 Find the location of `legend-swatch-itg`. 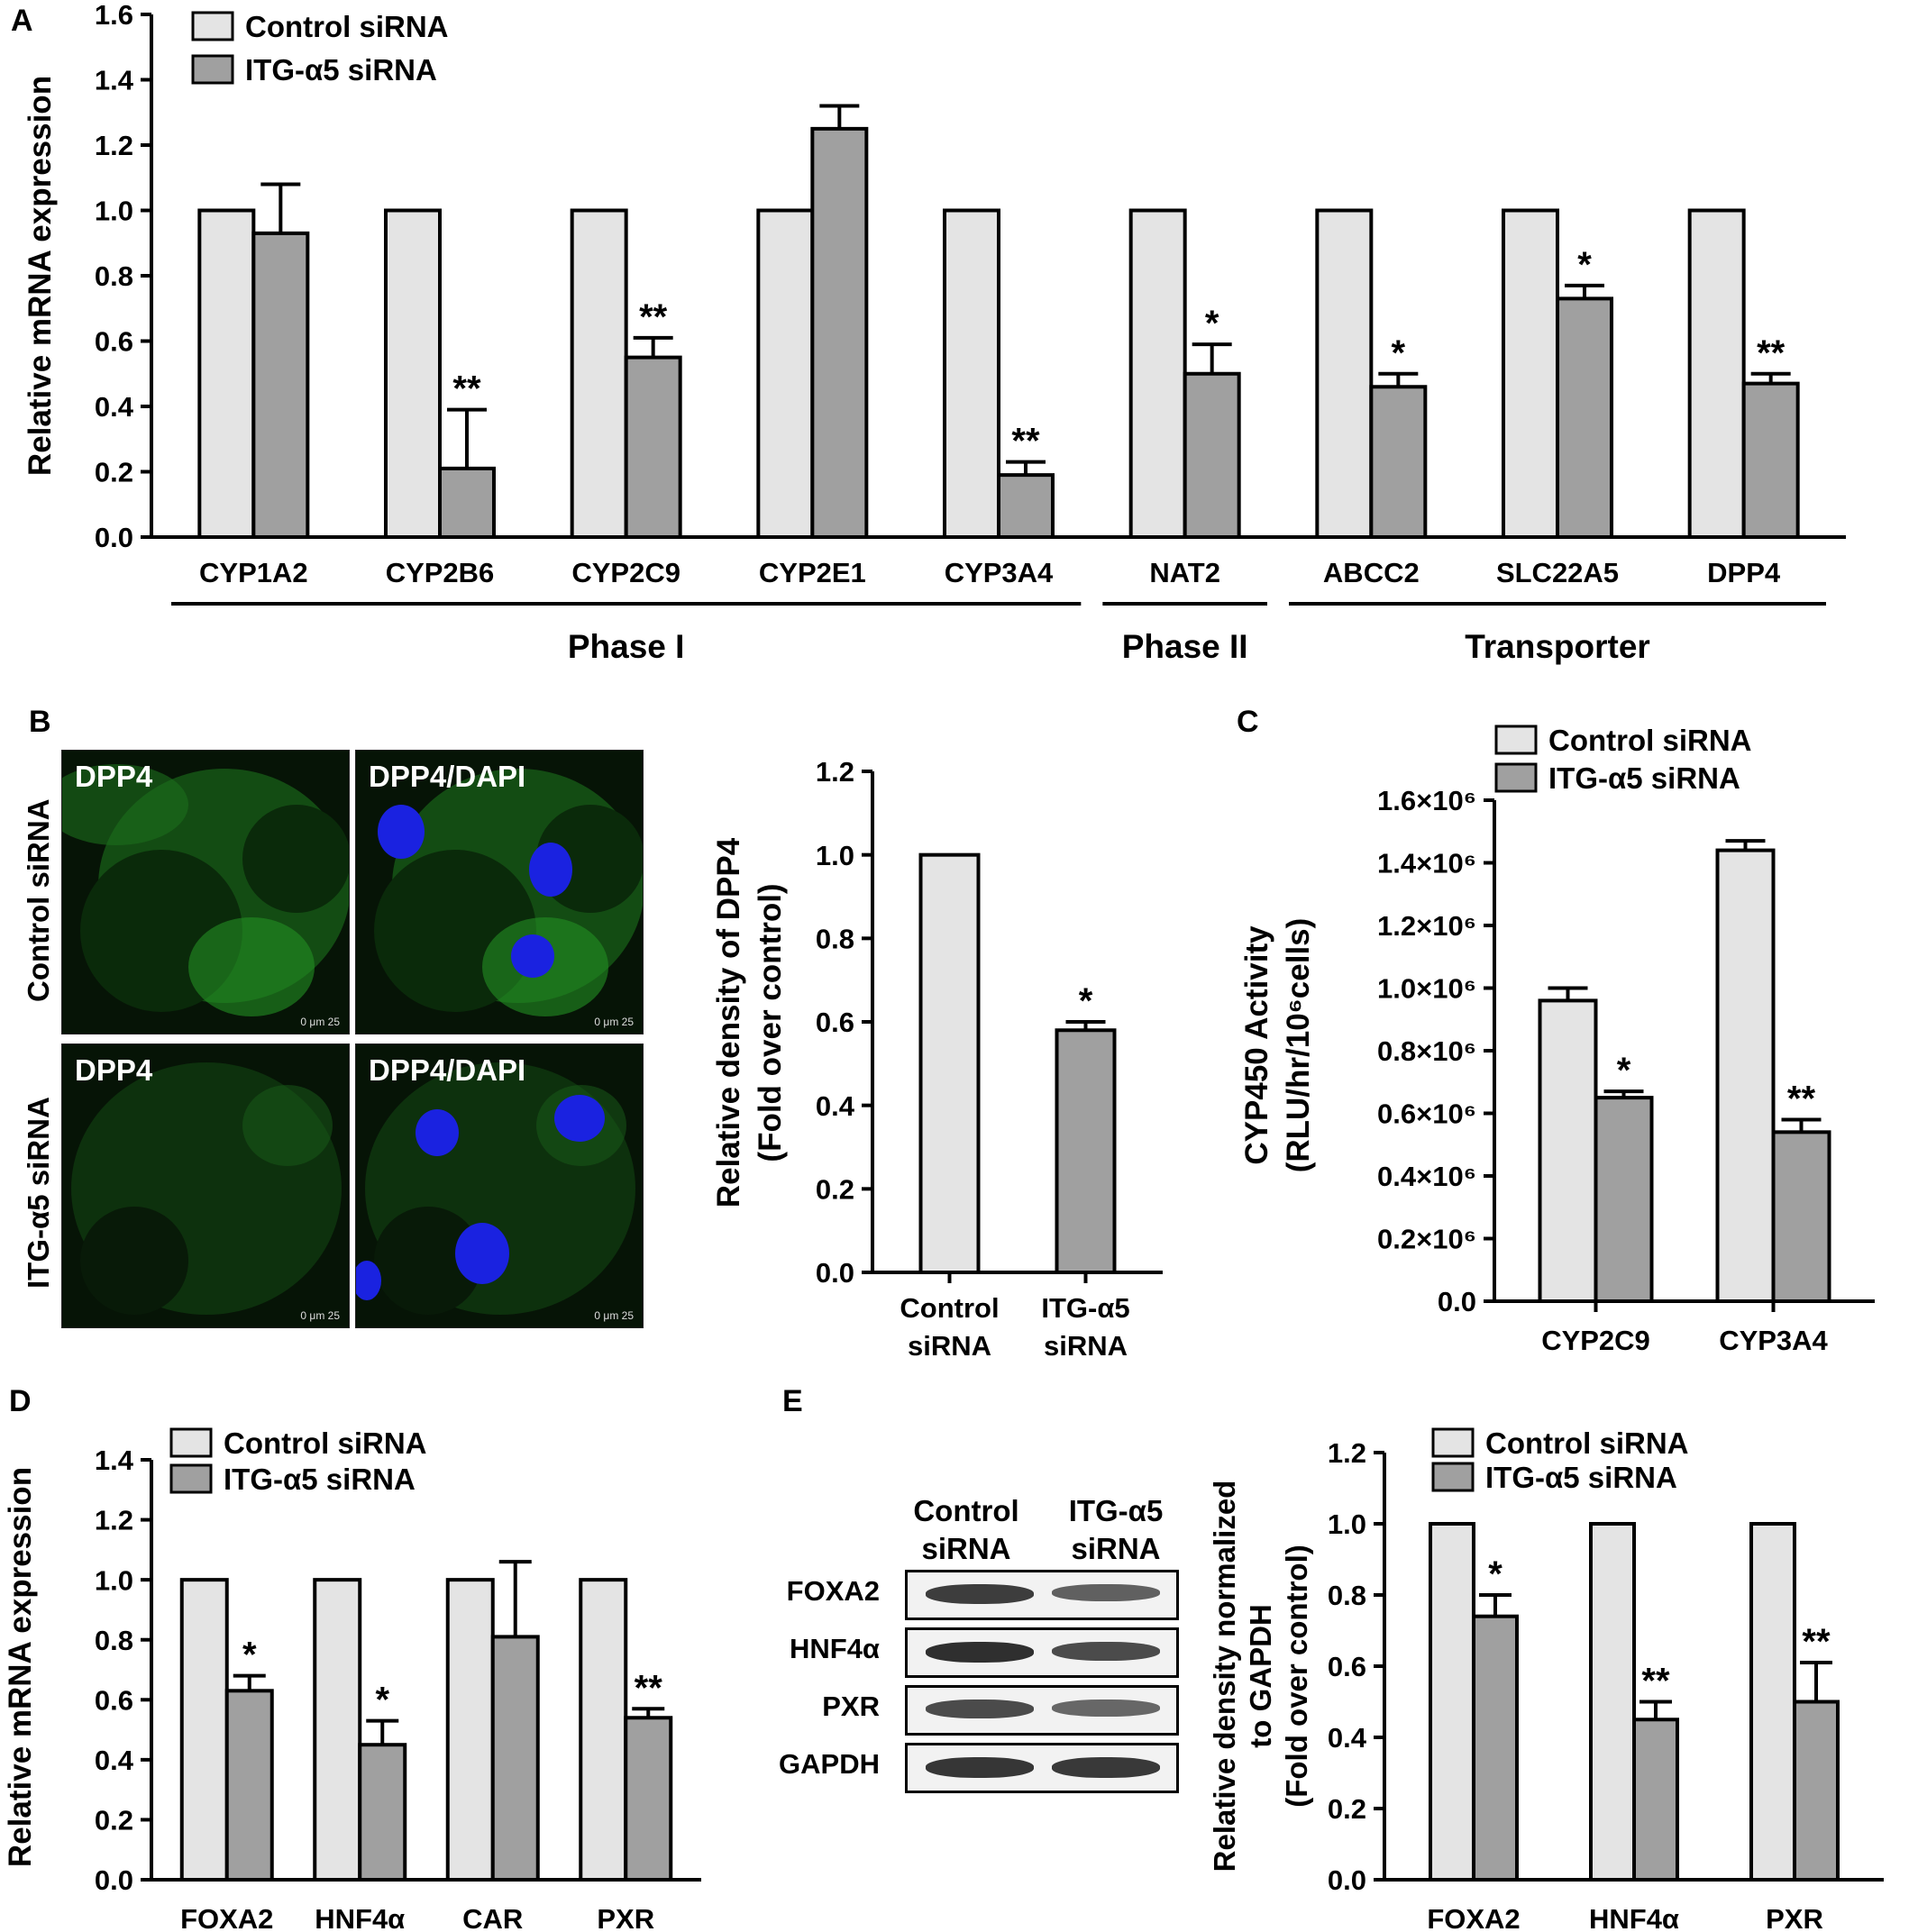

legend-swatch-itg is located at coordinates (191, 1478).